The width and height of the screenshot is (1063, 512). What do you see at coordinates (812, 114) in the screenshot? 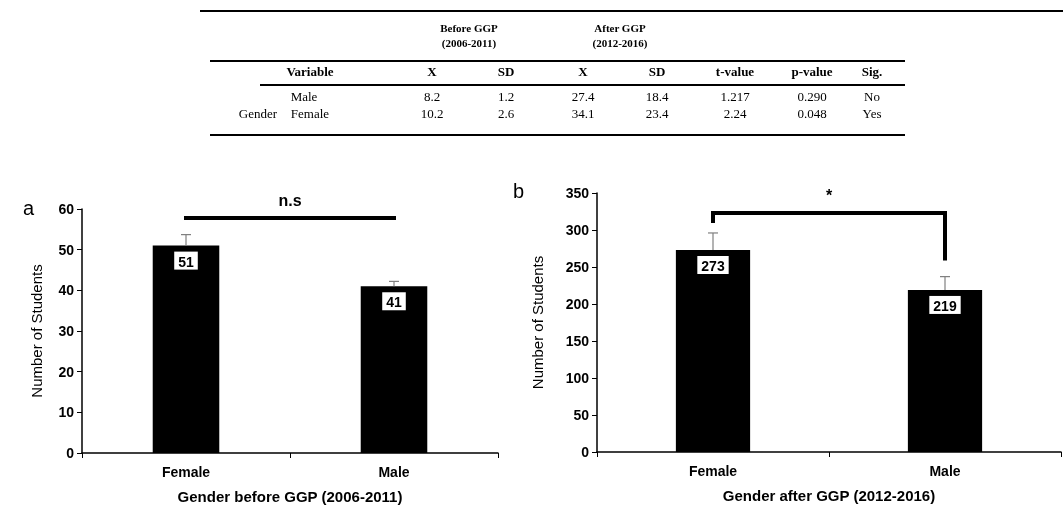
I see `text: 0.048` at bounding box center [812, 114].